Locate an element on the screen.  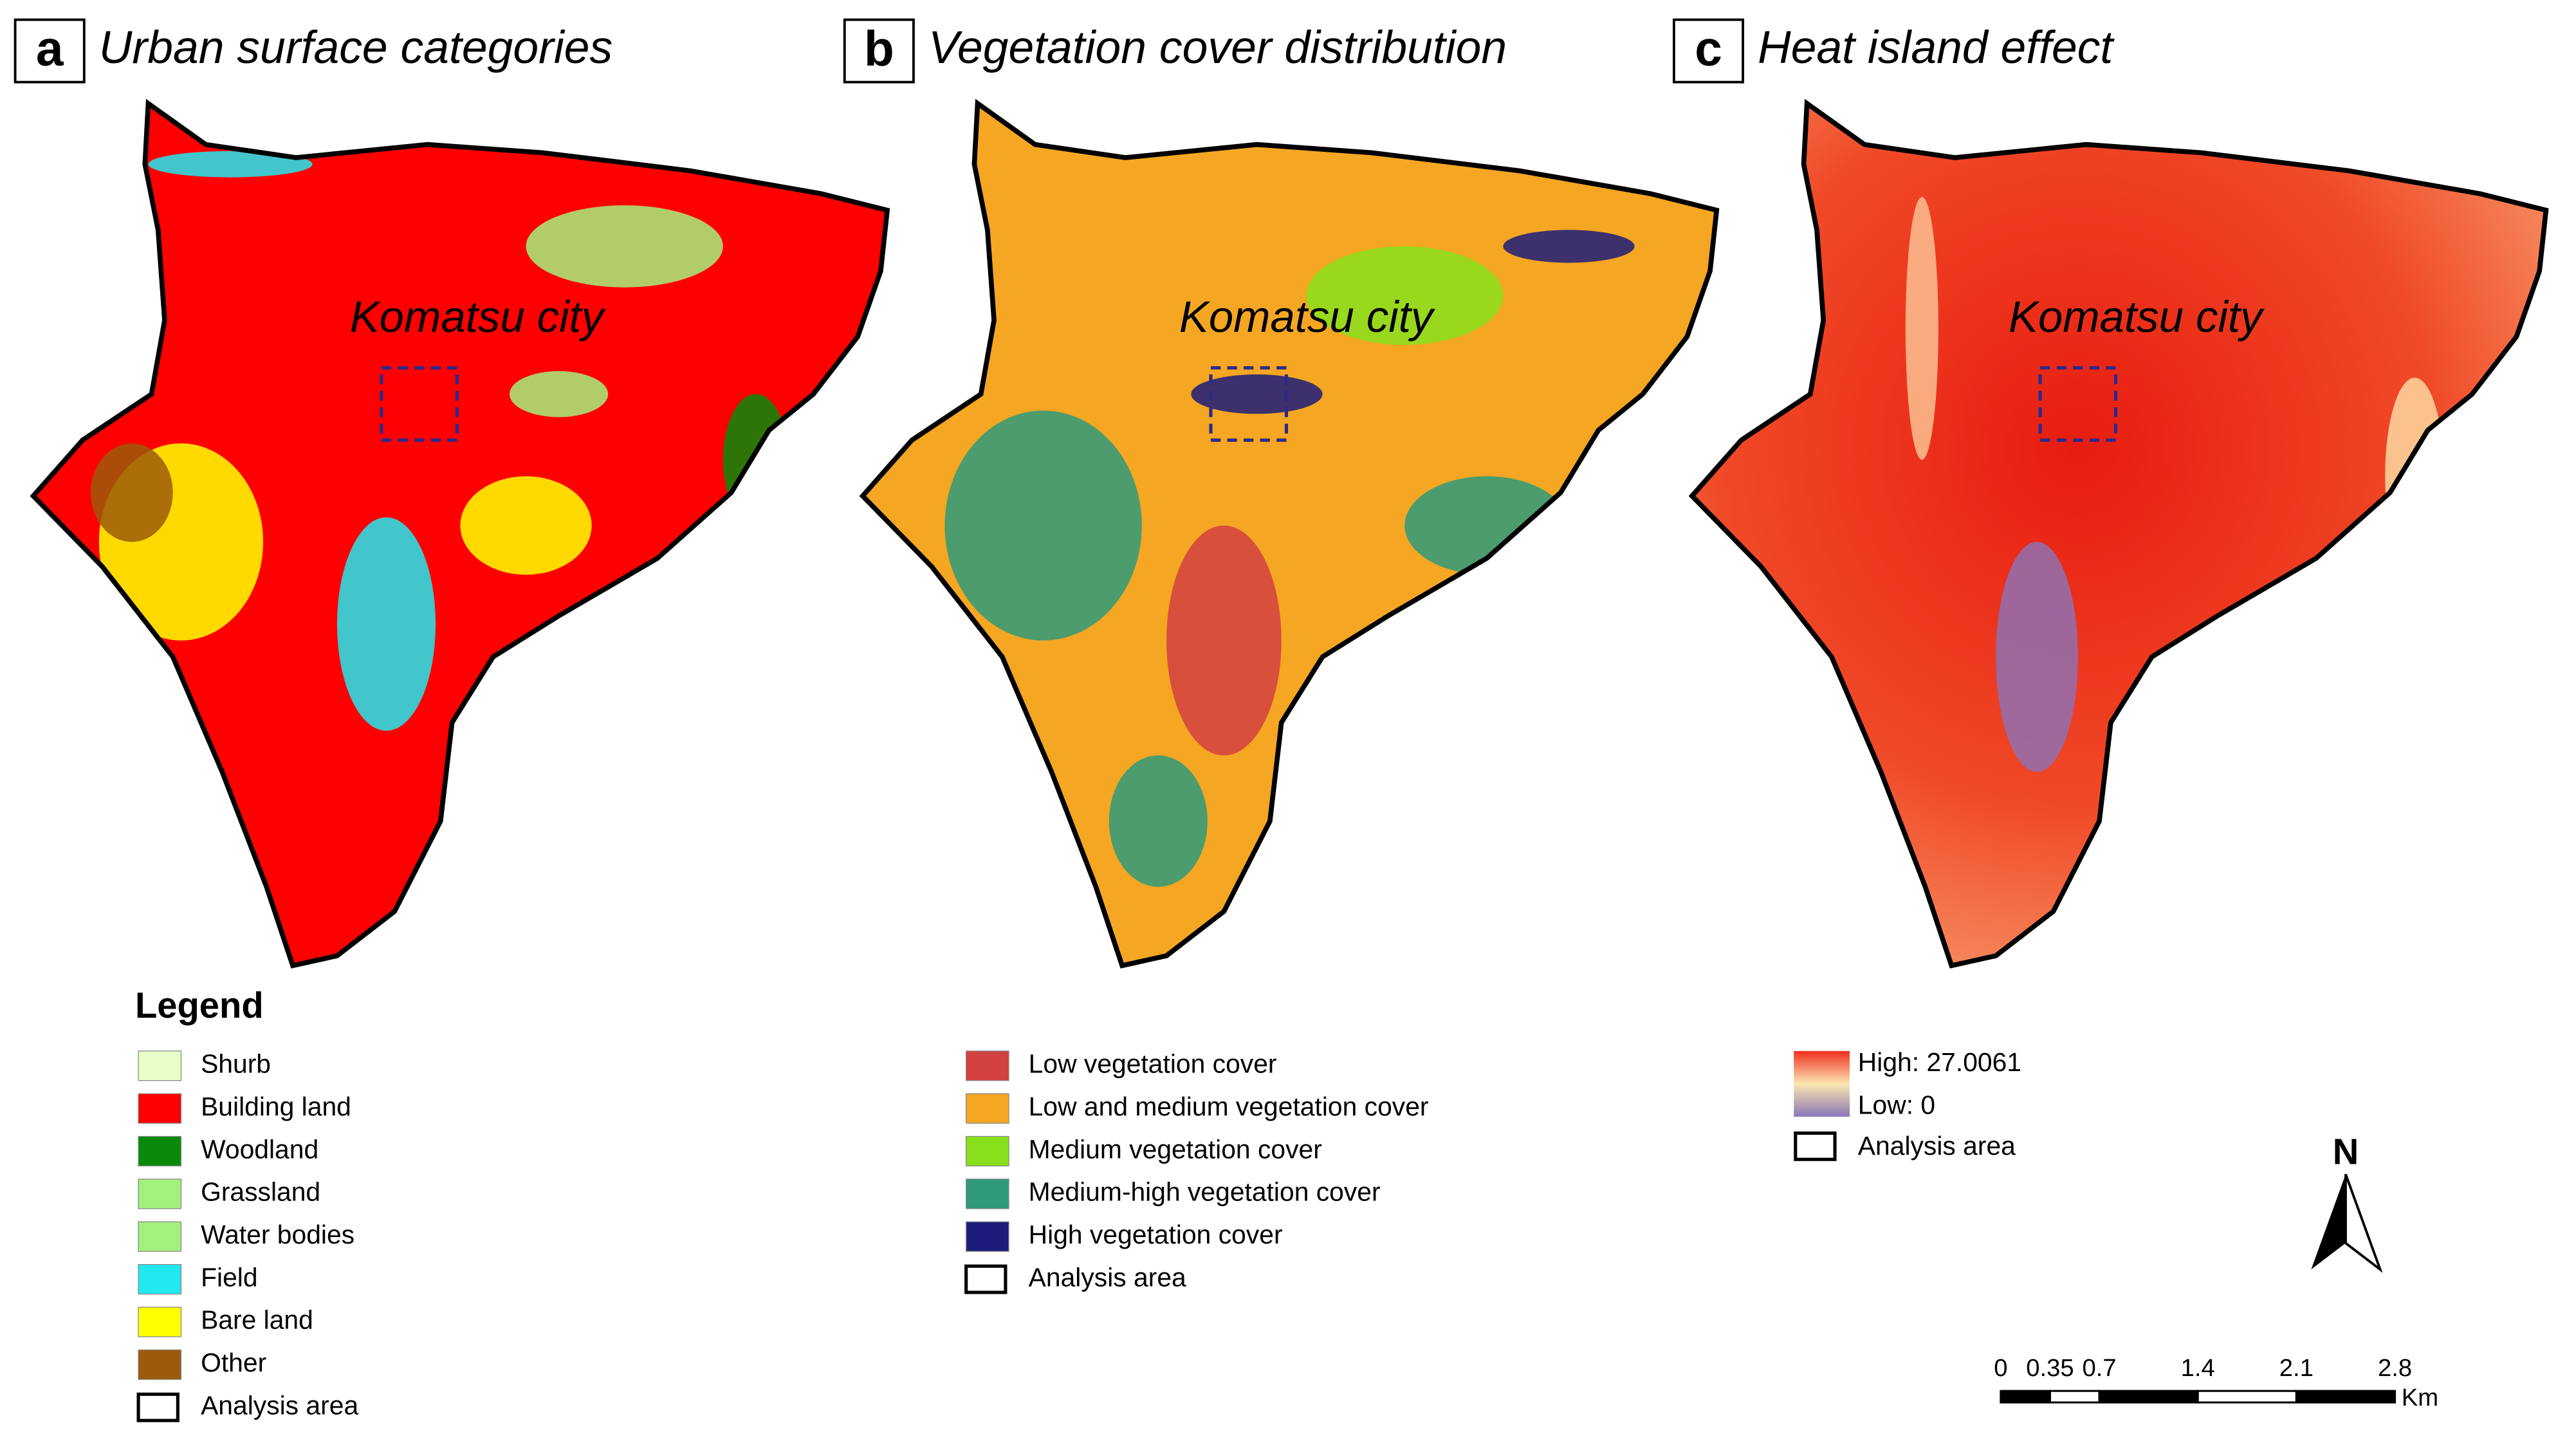
legend-label: High vegetation cover is located at coordinates (1156, 1234).